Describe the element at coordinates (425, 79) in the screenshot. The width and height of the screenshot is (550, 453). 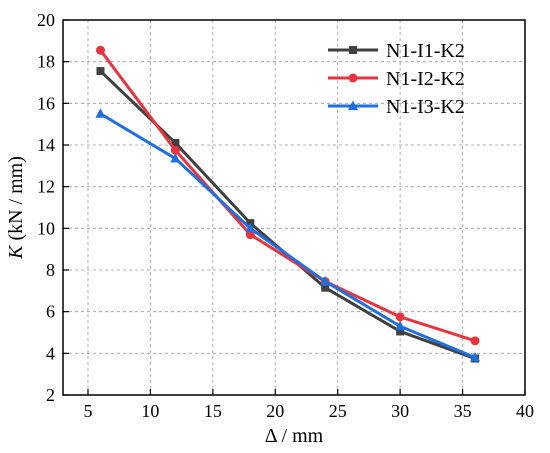
I see `legend-label: N1-I2-K2` at that location.